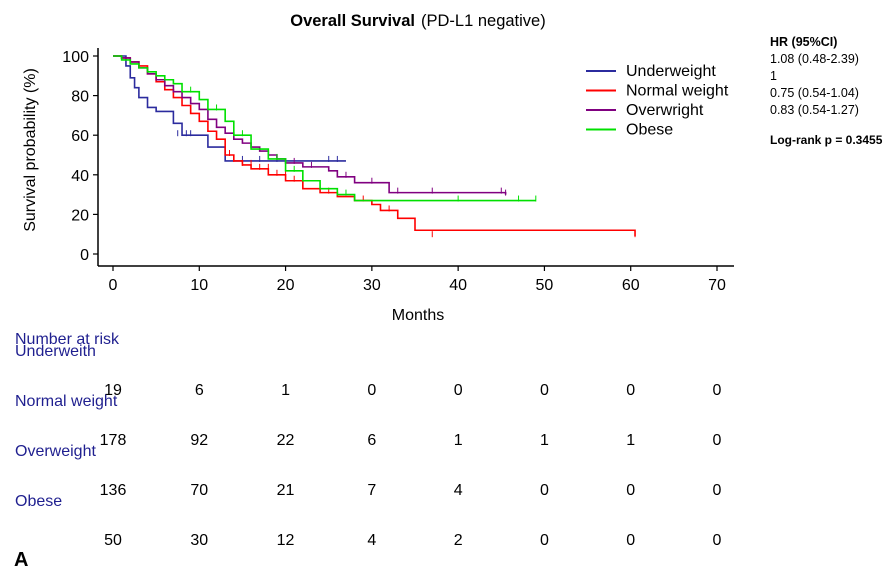 This screenshot has width=892, height=573. Describe the element at coordinates (773, 76) in the screenshot. I see `hr-row-normal-weight: 1` at that location.